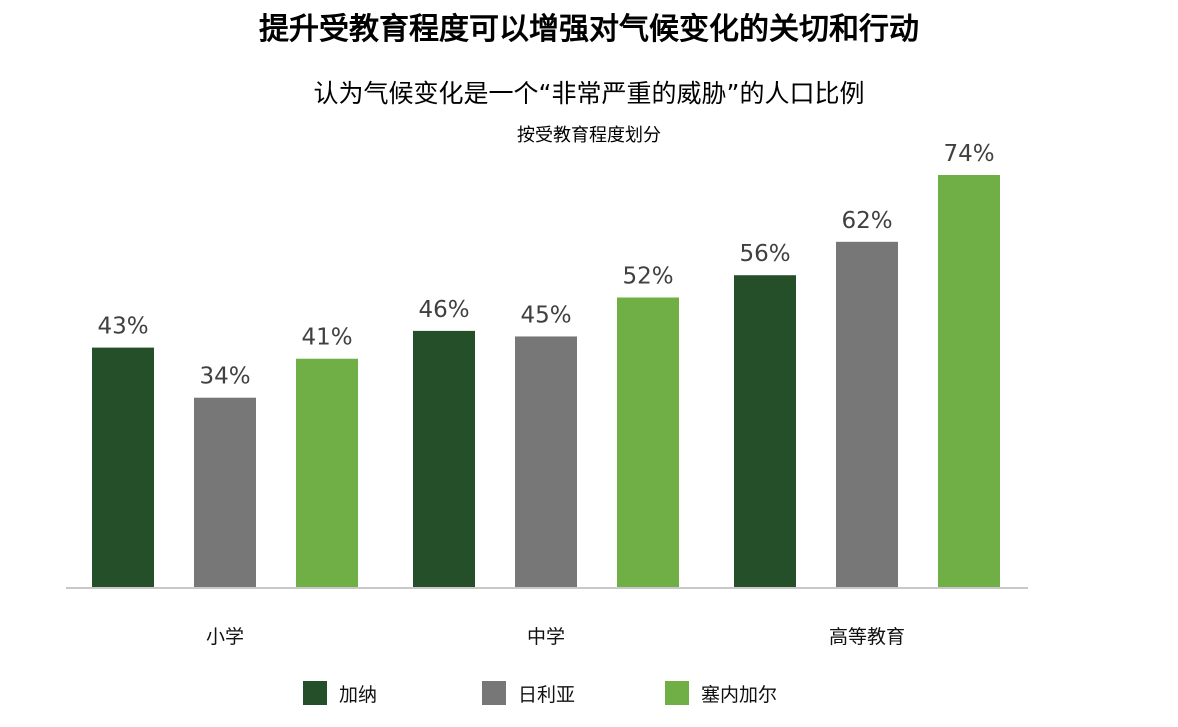  I want to click on legend-item-nigeria: 日利亚, so click(528, 693).